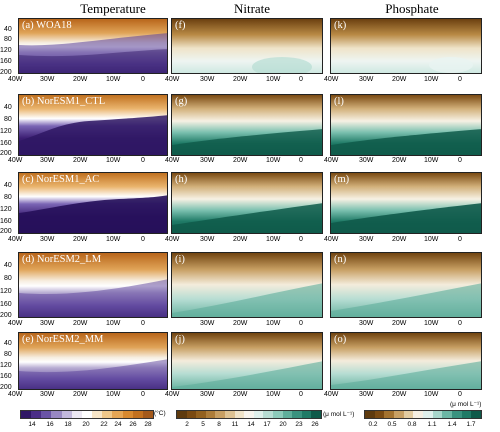  What do you see at coordinates (247, 361) in the screenshot?
I see `panel-nitrate-j: (j)` at bounding box center [247, 361].